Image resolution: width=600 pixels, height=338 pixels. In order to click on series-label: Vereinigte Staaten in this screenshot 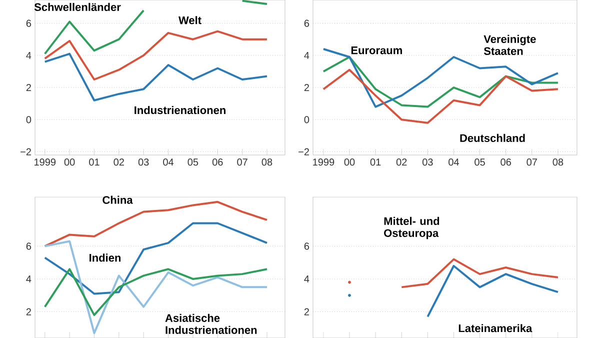, I will do `click(510, 44)`.